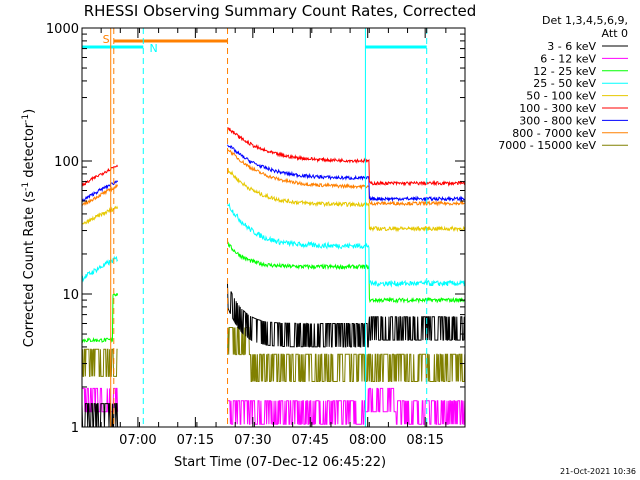  I want to click on y-tick-label: 1, so click(75, 428).